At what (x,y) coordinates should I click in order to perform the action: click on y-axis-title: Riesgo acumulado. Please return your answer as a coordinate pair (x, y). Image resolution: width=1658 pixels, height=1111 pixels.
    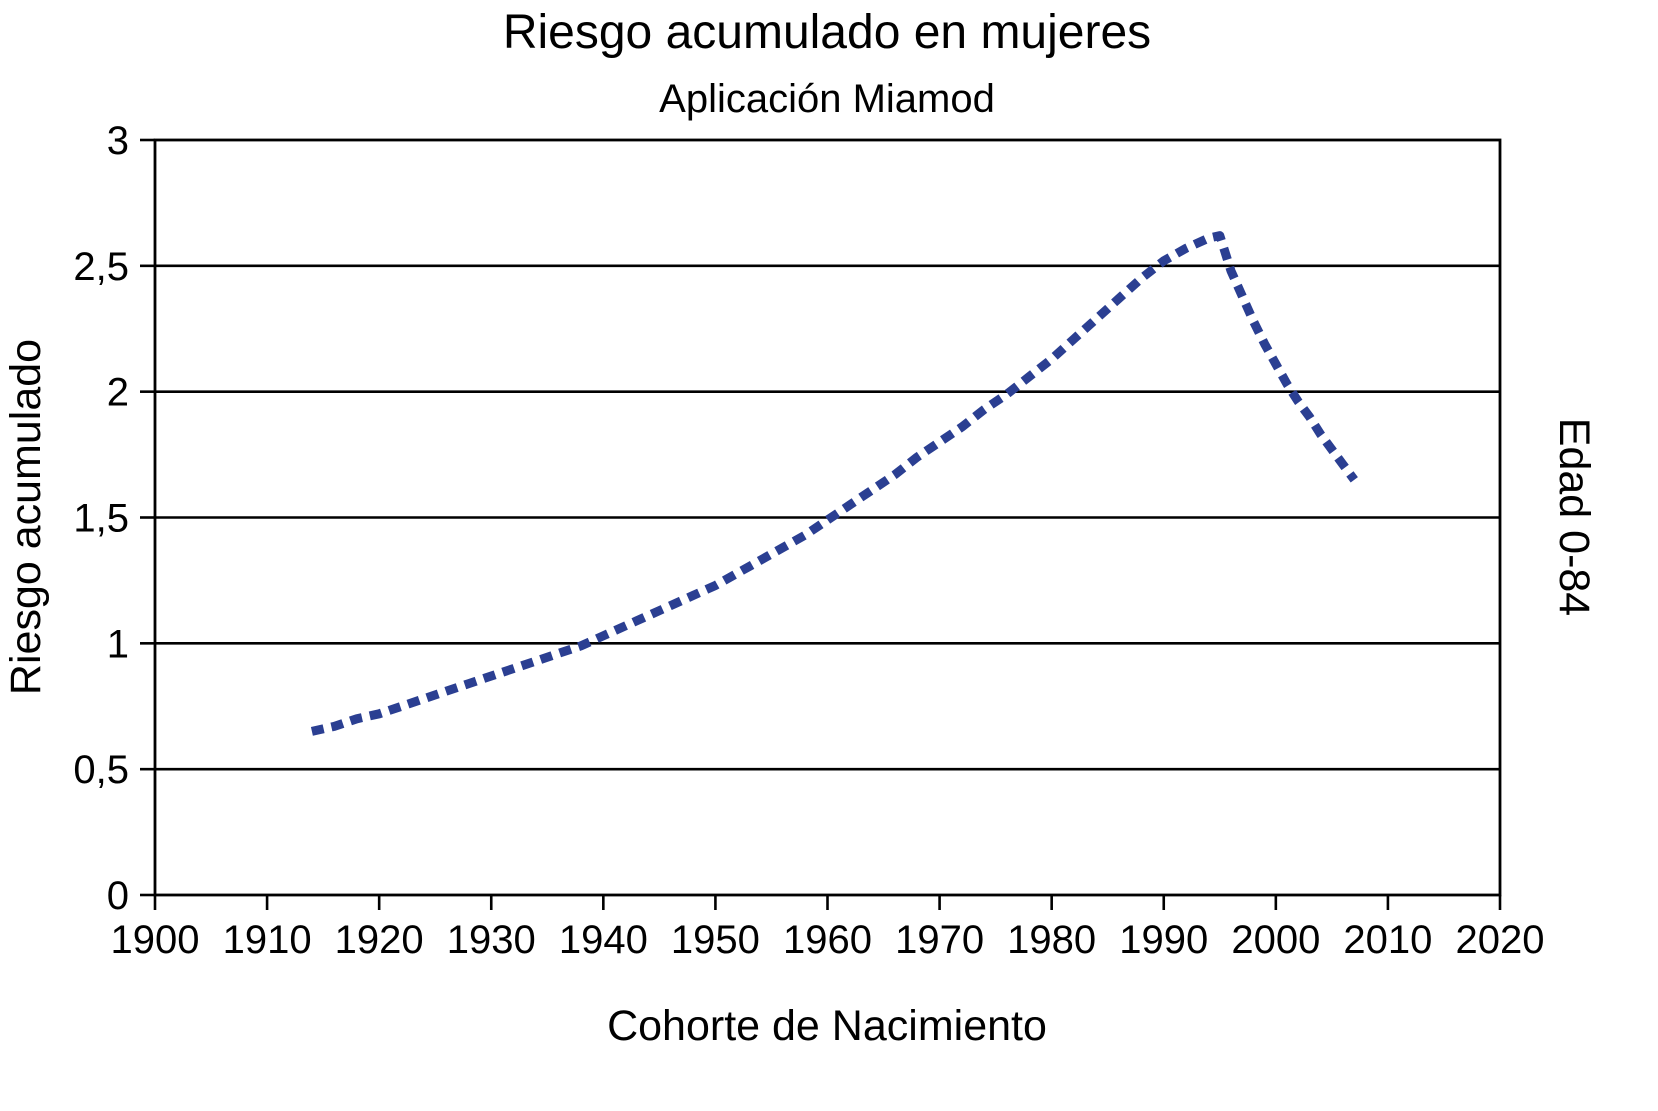
    Looking at the image, I should click on (26, 517).